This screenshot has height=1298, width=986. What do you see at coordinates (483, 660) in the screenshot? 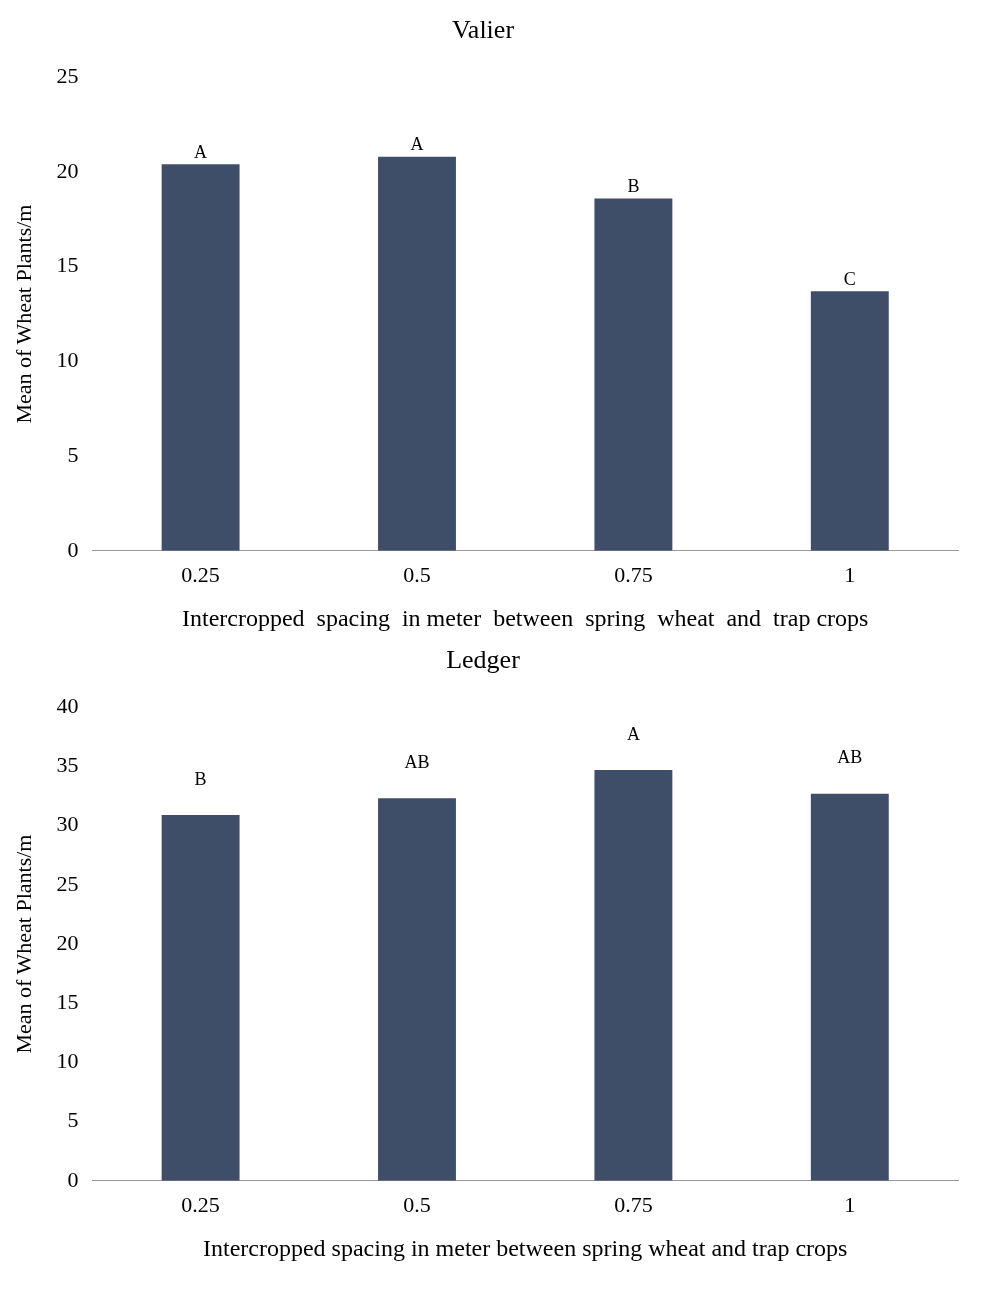
I see `chart-title: Ledger` at bounding box center [483, 660].